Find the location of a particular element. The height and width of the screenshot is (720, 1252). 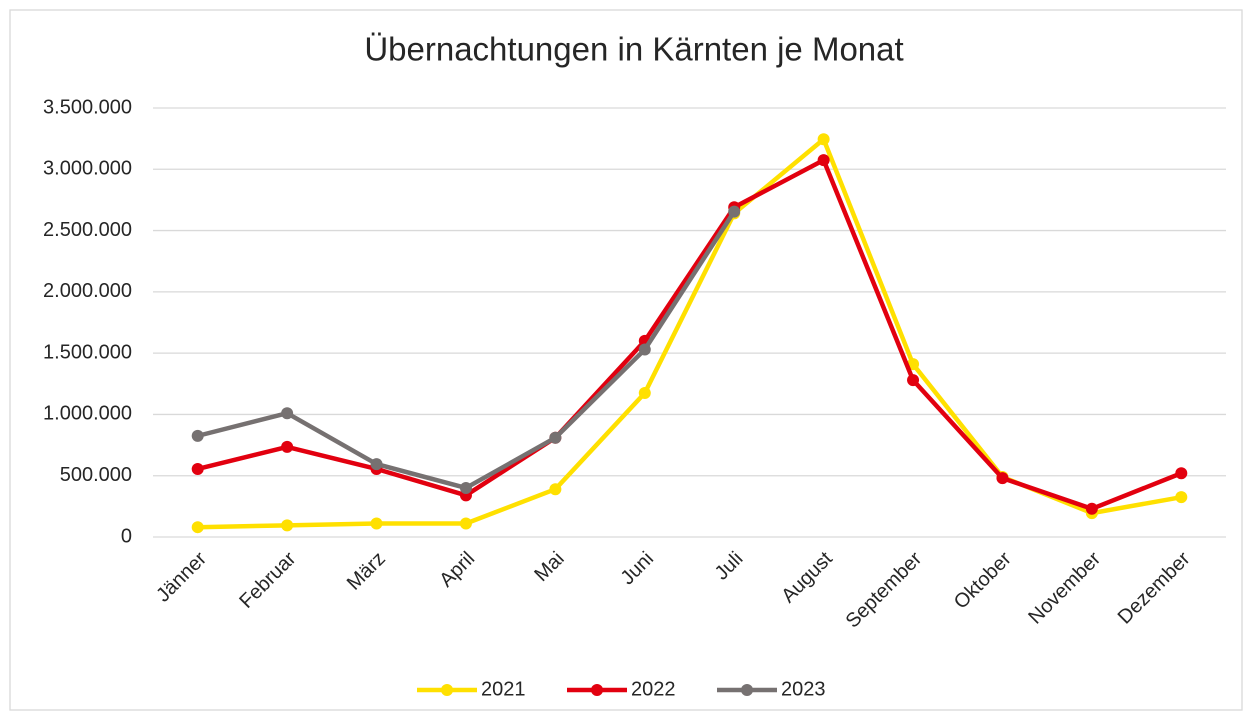

chart-title: Übernachtungen in Kärnten je Monat is located at coordinates (633, 49).